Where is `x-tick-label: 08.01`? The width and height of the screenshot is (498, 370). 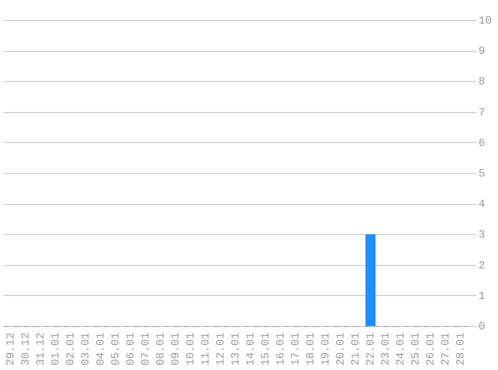 x-tick-label: 08.01 is located at coordinates (162, 349).